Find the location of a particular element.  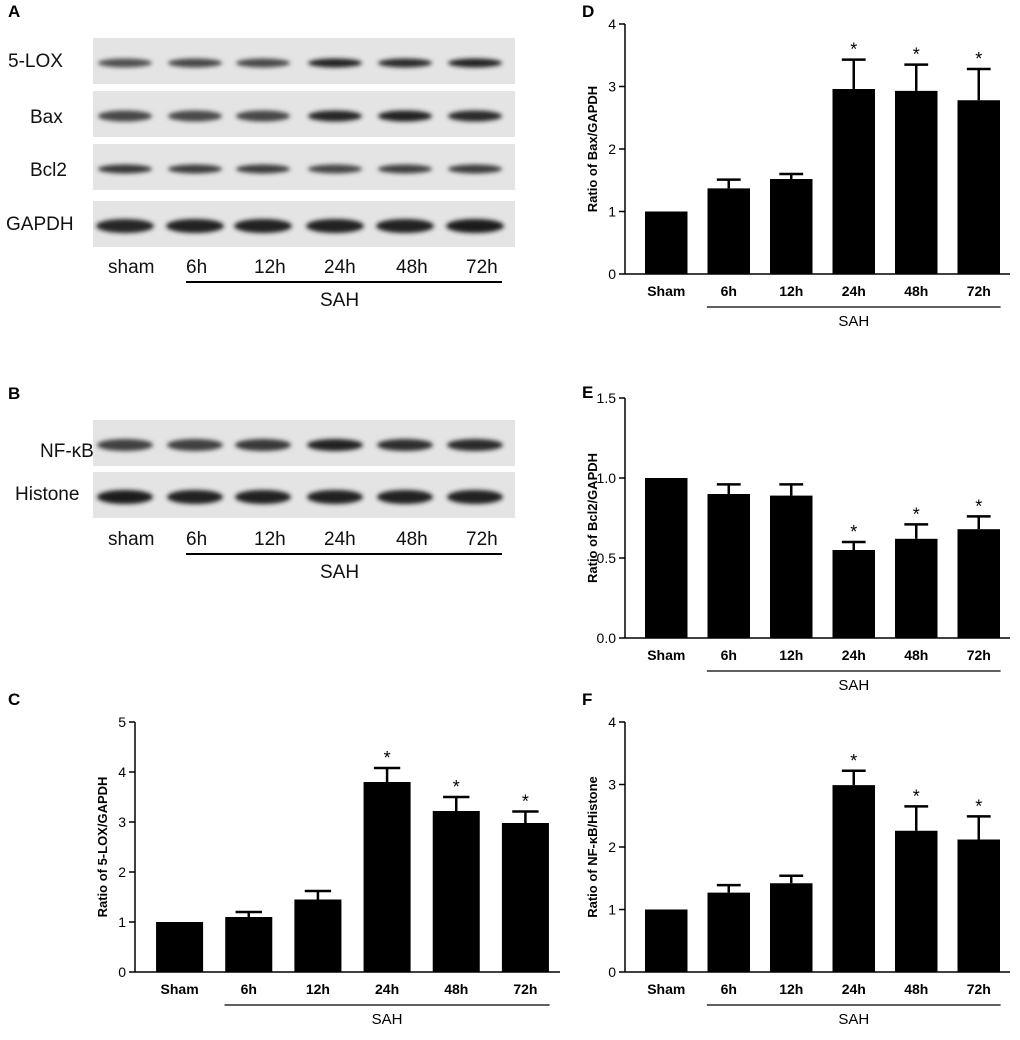

y-tick-label: 0 is located at coordinates (612, 972).